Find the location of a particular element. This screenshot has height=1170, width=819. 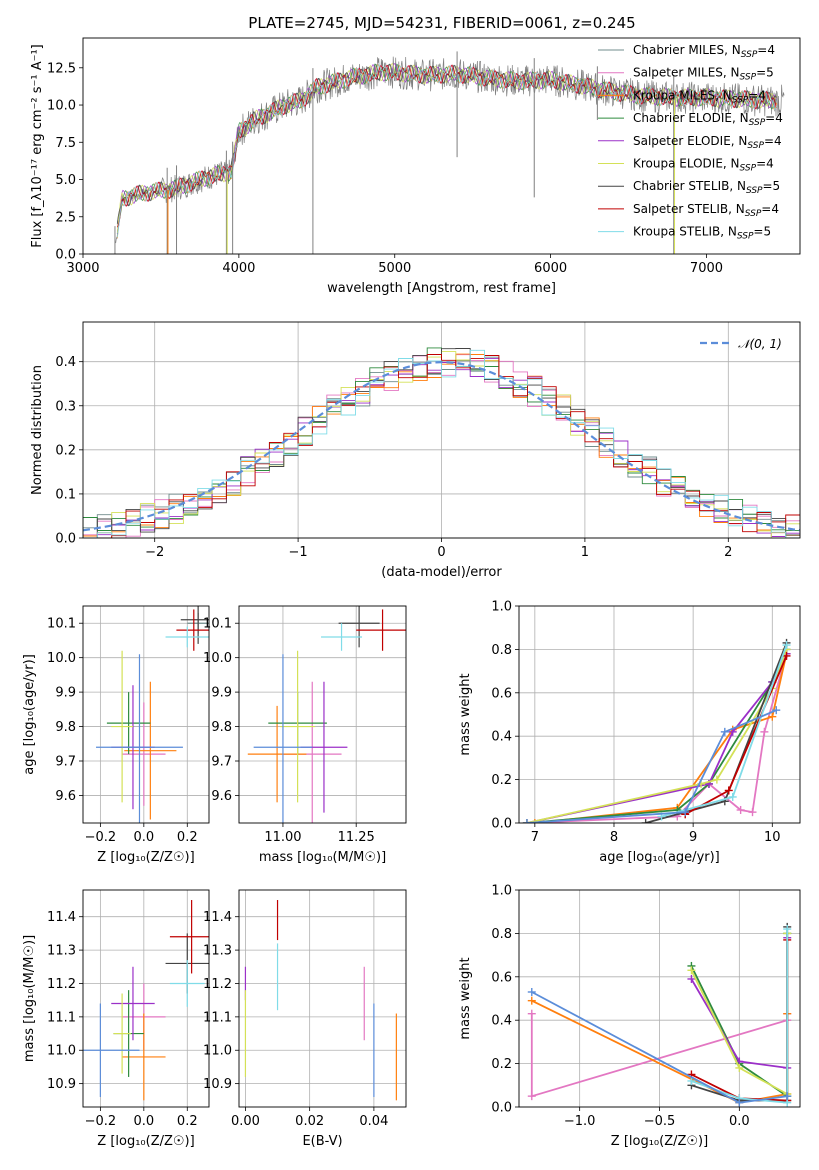

series-line-normal is located at coordinates (651, 766).